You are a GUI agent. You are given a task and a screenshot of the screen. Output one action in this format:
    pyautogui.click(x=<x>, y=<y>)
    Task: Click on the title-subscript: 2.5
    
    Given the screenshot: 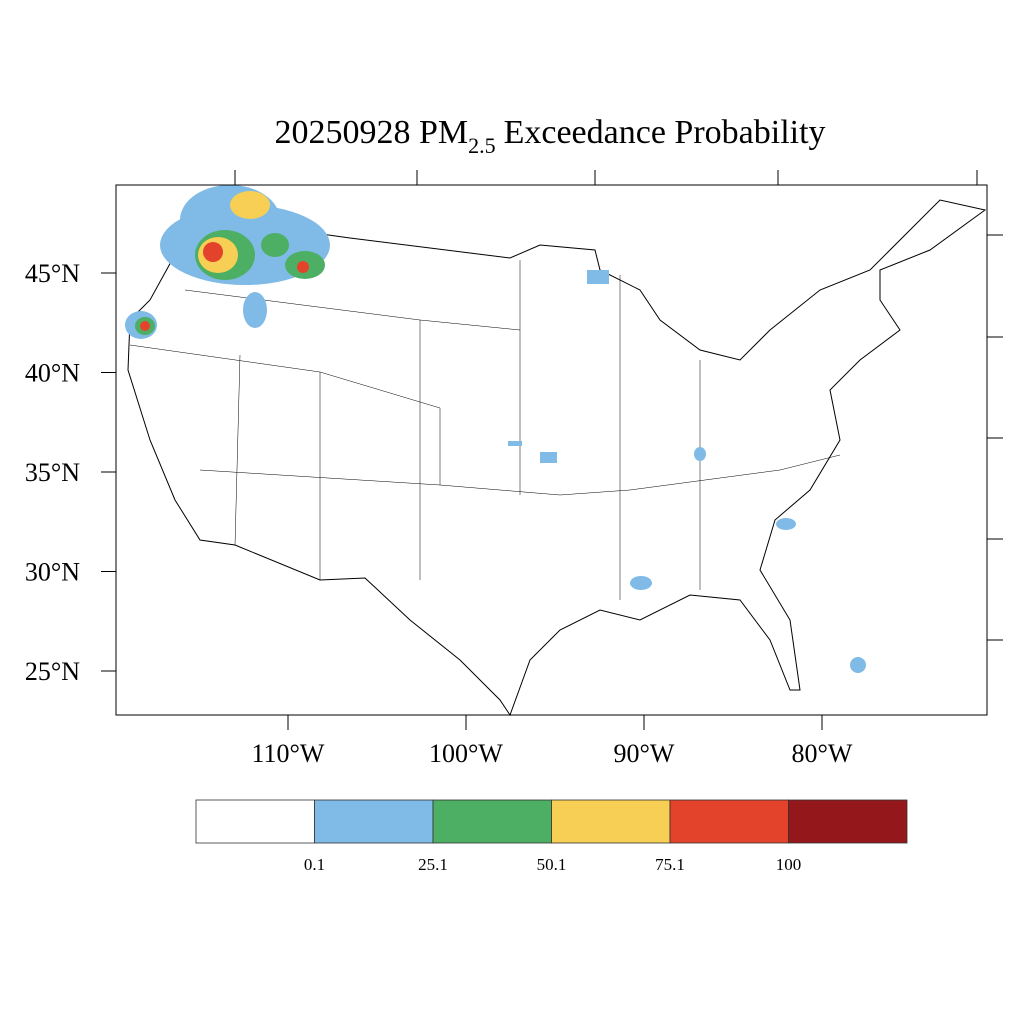 What is the action you would take?
    pyautogui.click(x=482, y=145)
    